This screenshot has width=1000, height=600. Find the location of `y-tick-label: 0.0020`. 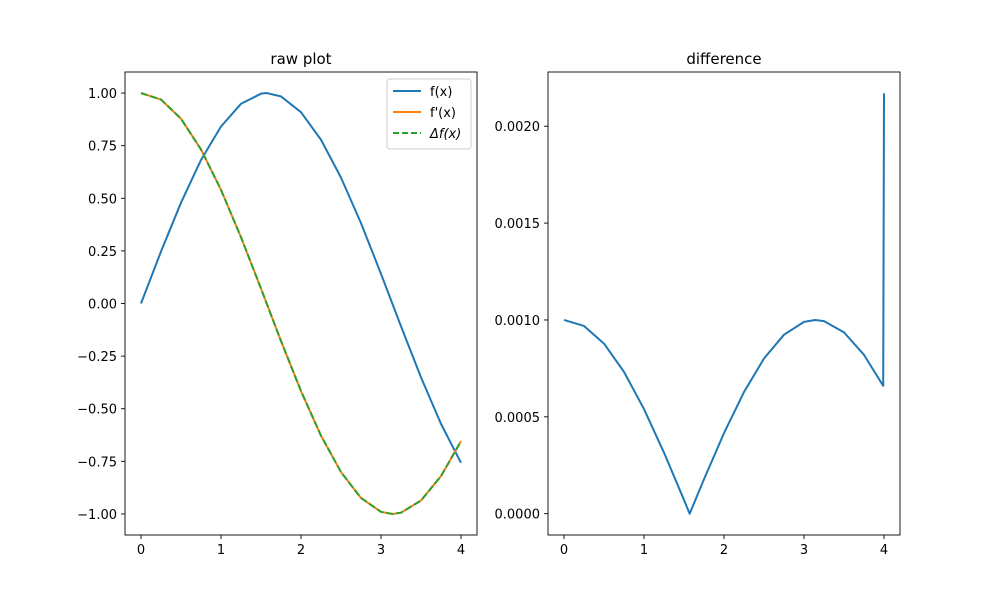

y-tick-label: 0.0020 is located at coordinates (518, 127).